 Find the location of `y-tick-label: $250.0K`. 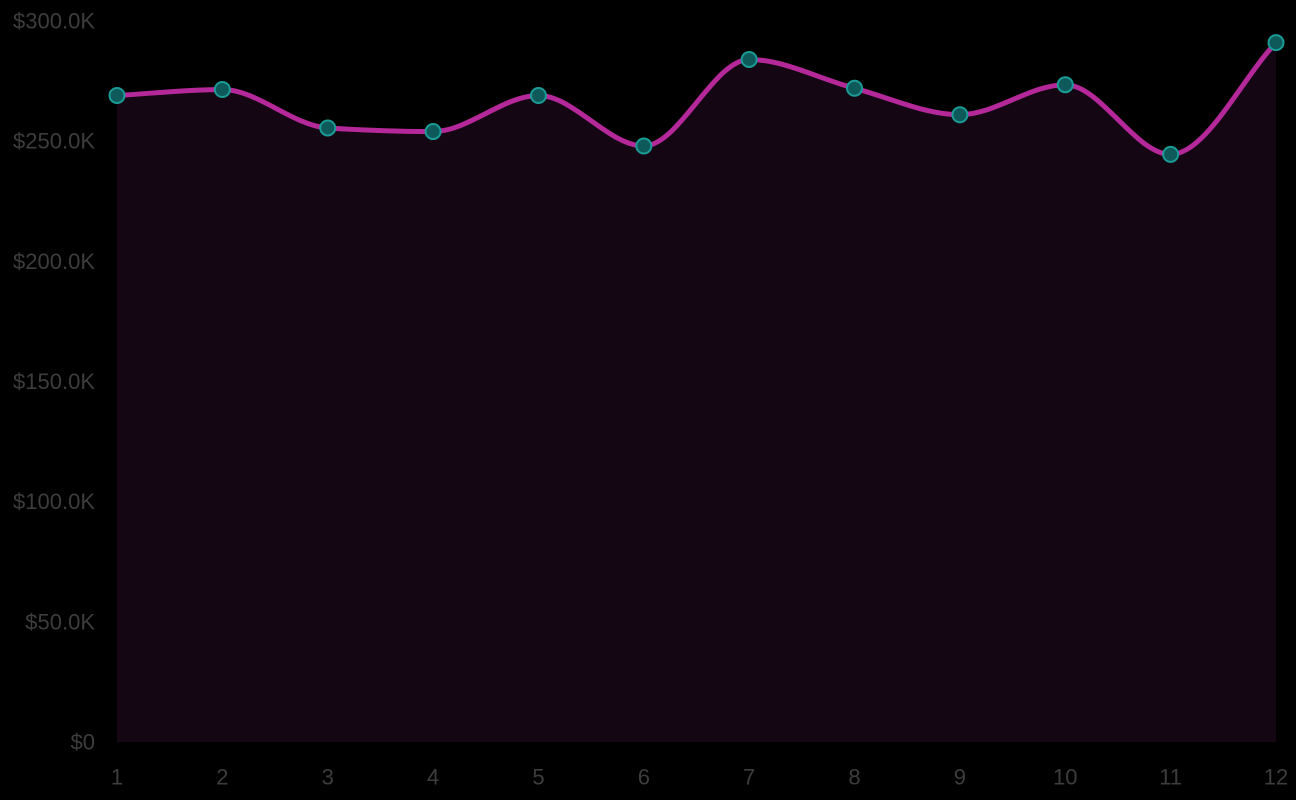

y-tick-label: $250.0K is located at coordinates (54, 141).